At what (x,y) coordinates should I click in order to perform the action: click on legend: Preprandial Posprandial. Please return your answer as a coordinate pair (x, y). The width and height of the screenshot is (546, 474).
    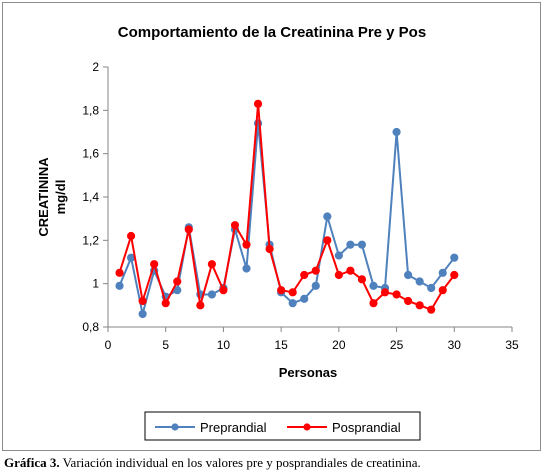
    Looking at the image, I should click on (282, 426).